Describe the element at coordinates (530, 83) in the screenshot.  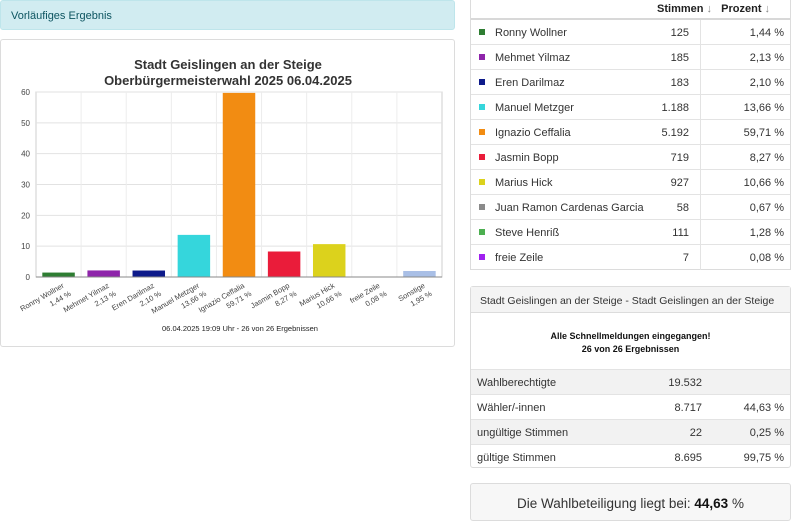
I see `candidate-name: Eren Darilmaz` at that location.